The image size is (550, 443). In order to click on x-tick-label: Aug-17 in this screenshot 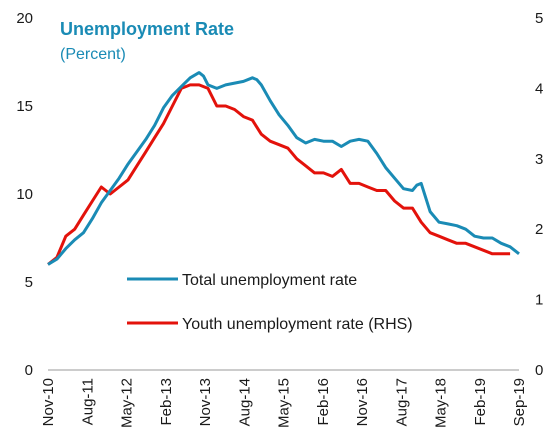, I will do `click(401, 402)`.